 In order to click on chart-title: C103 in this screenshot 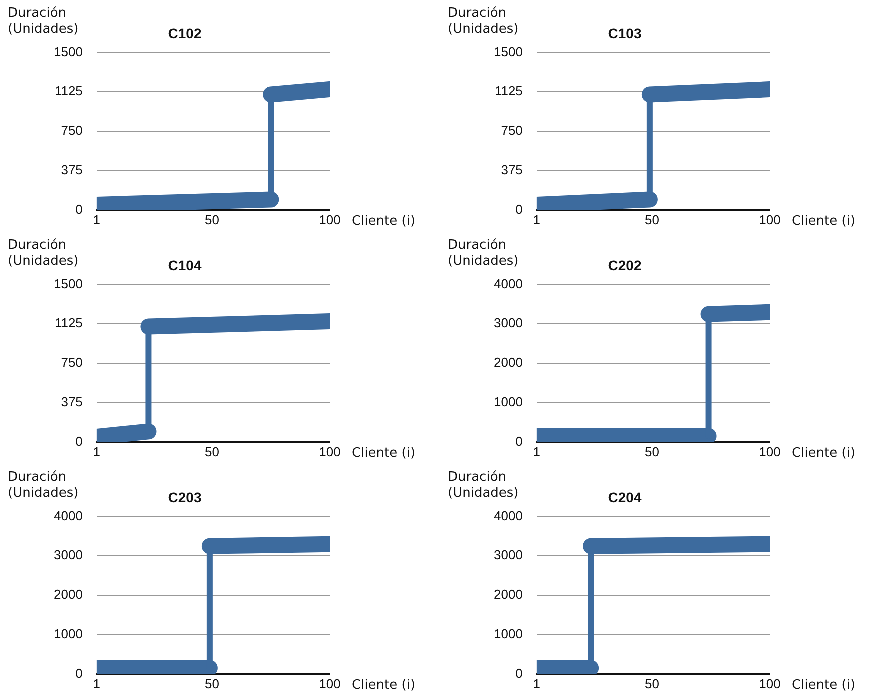, I will do `click(625, 33)`.